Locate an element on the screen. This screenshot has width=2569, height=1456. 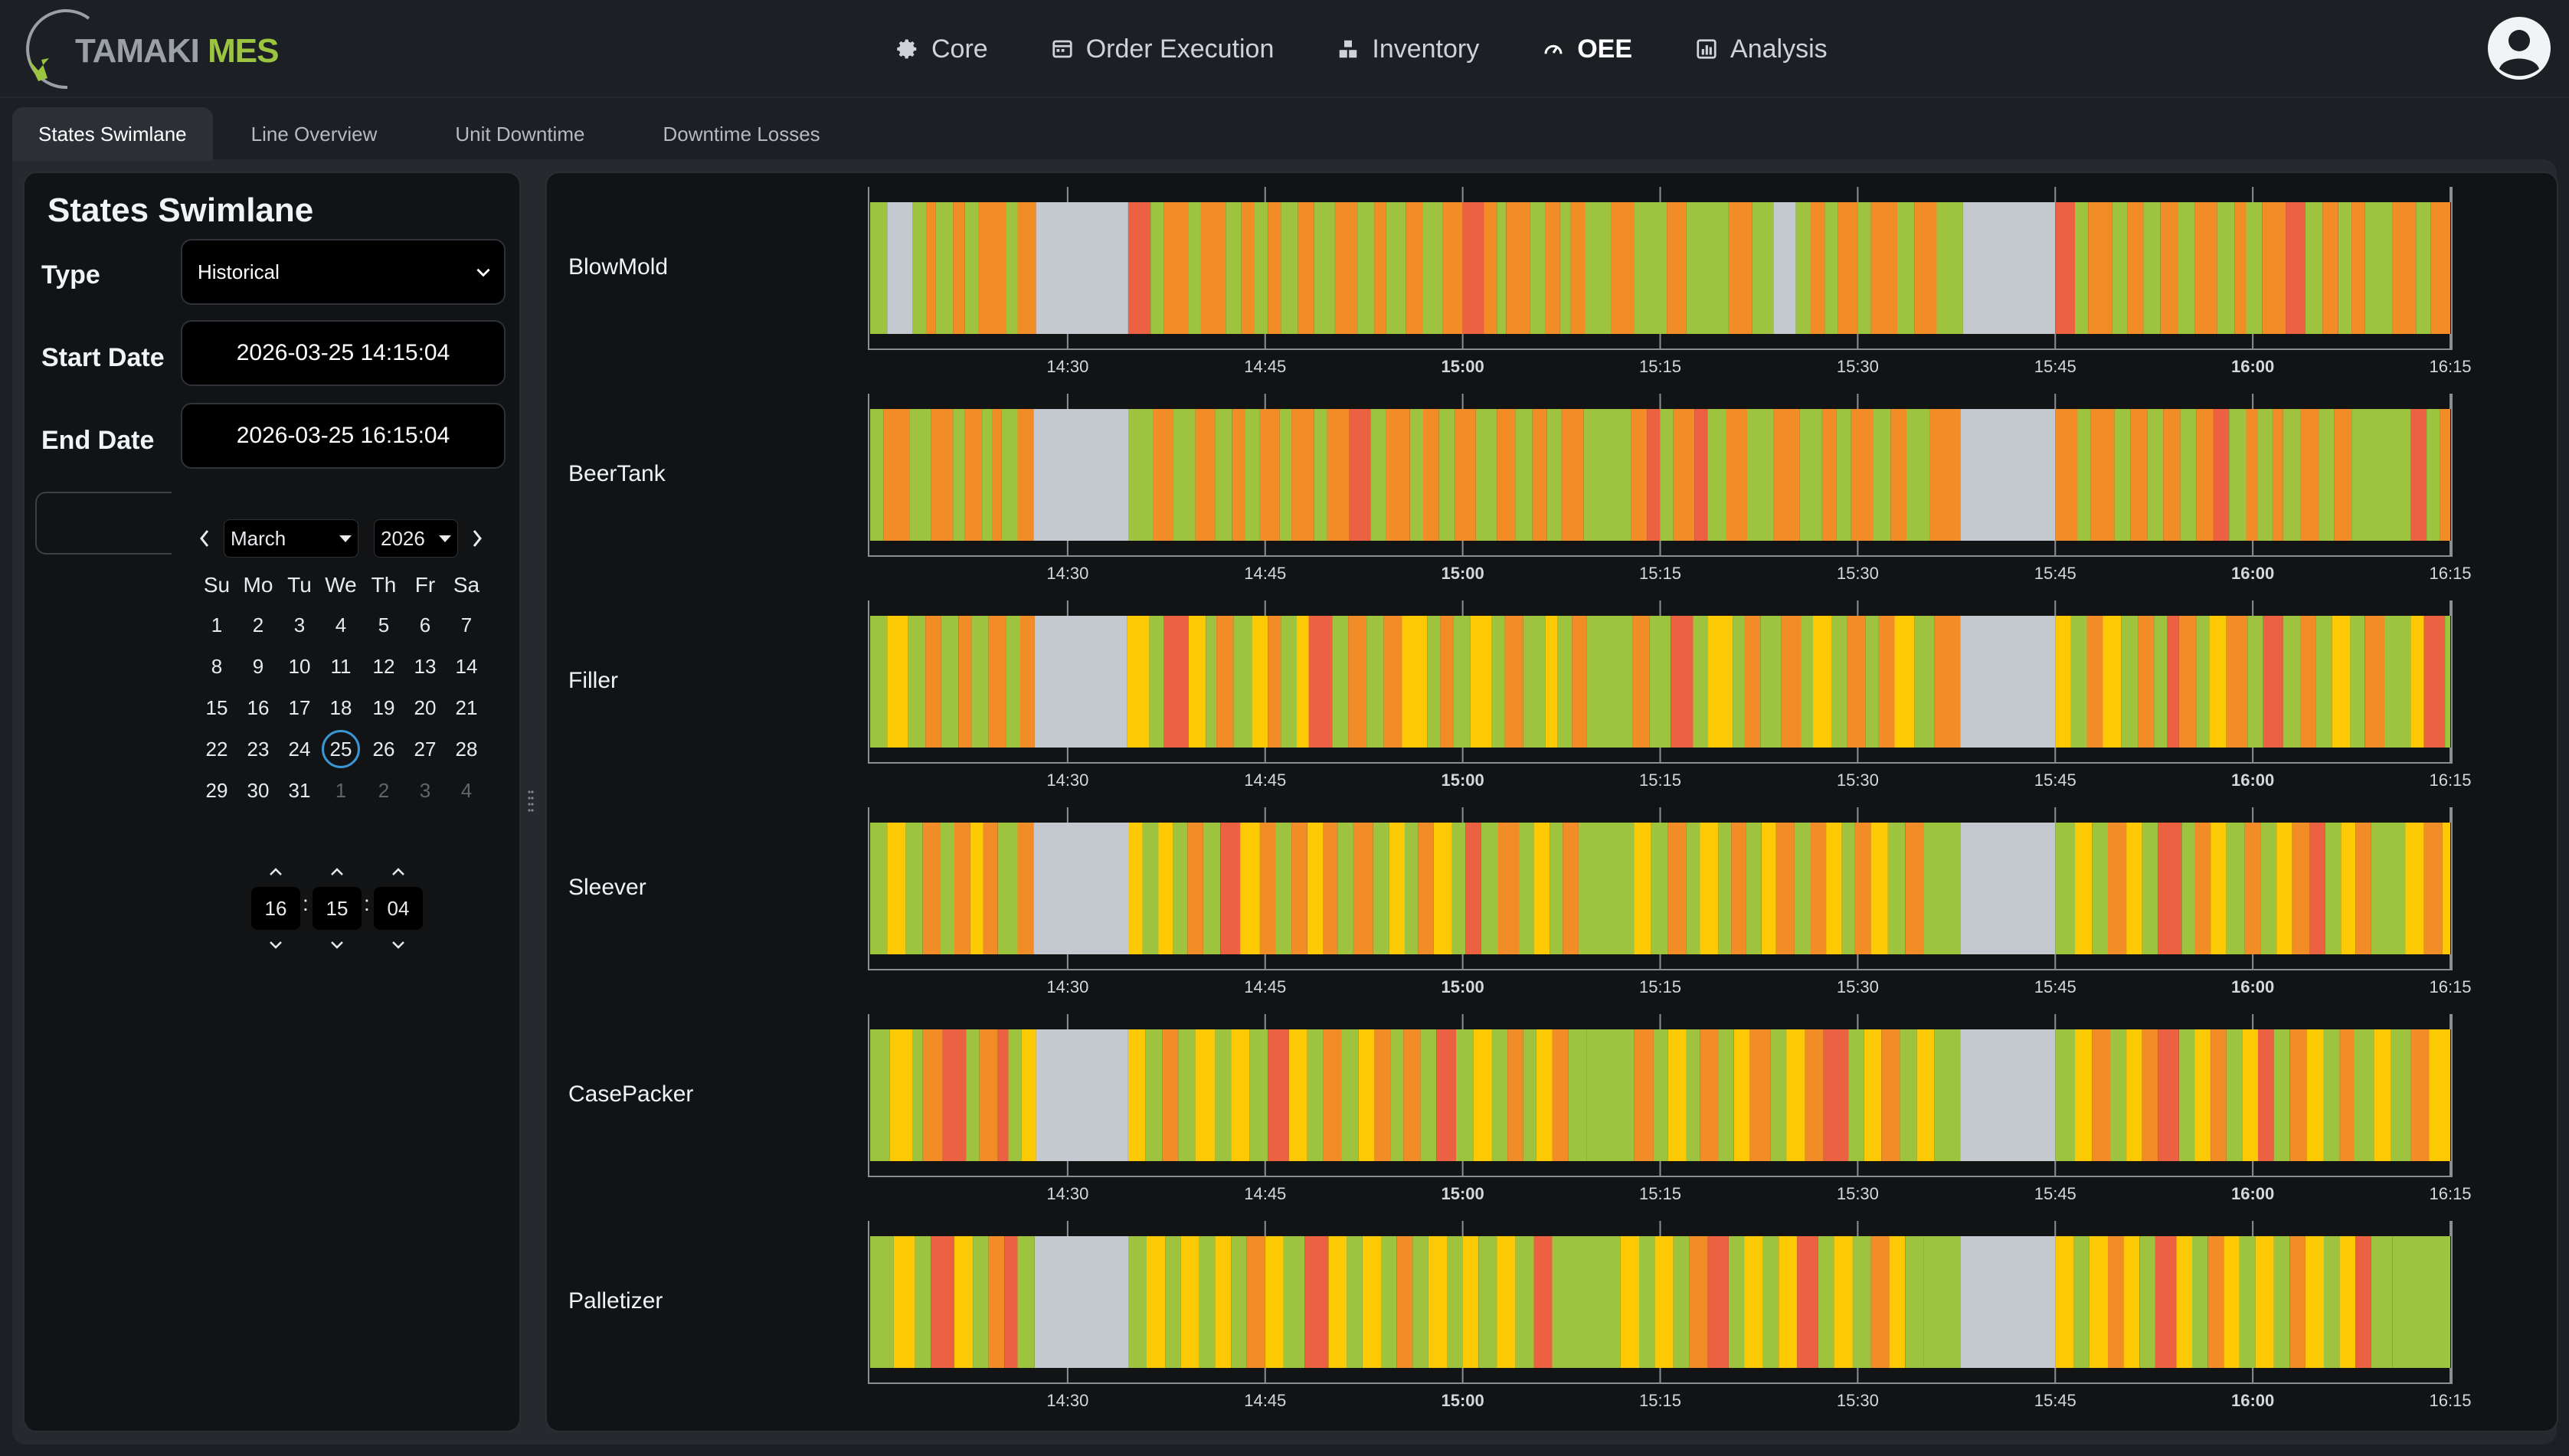
calendar-day: 10 is located at coordinates (300, 666).